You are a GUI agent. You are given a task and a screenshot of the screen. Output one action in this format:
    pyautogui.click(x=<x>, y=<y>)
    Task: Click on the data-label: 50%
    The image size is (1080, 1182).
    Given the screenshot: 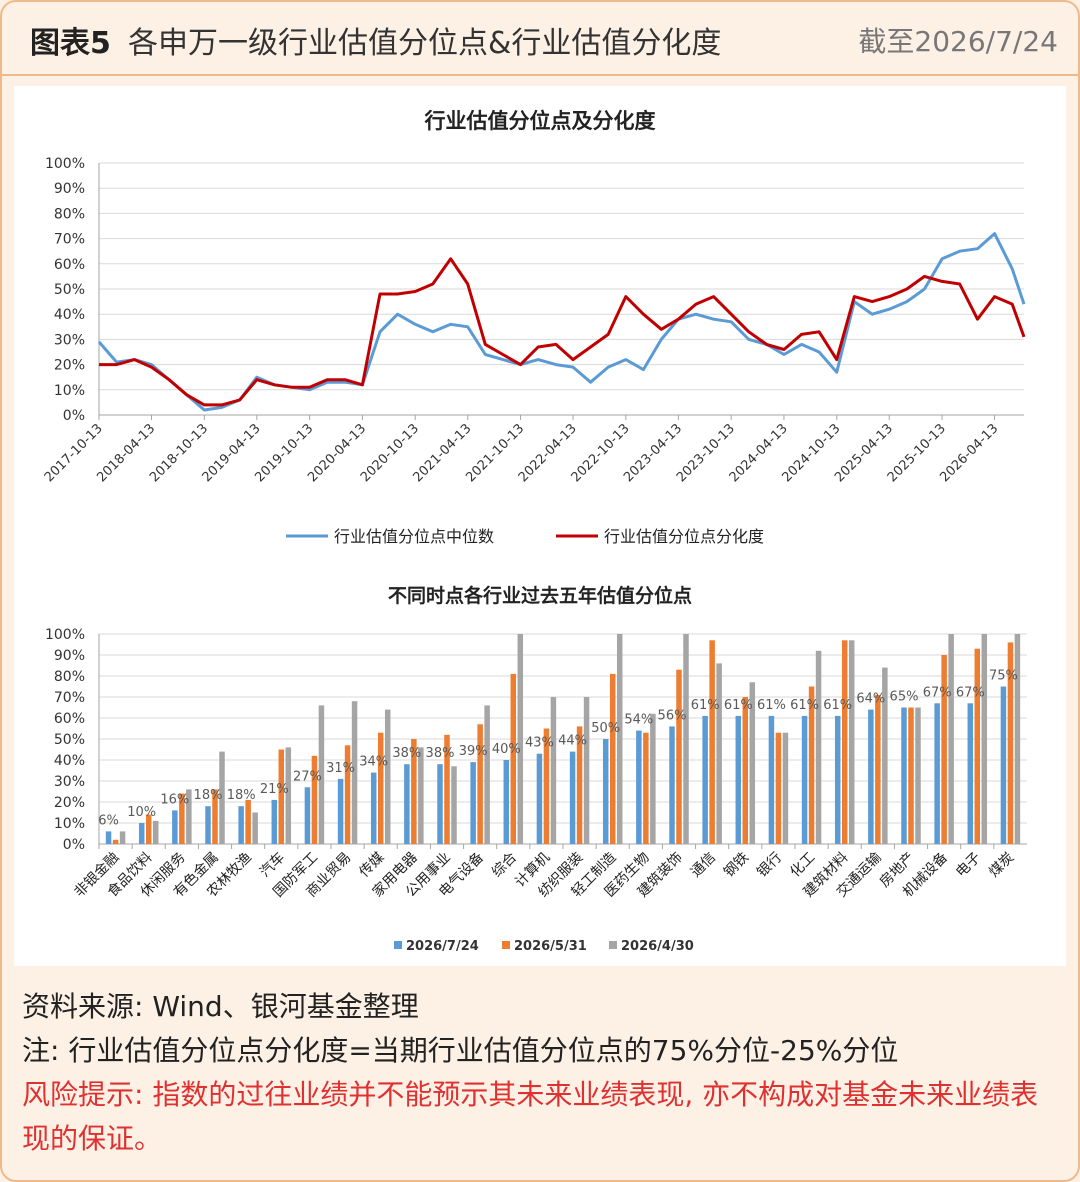 What is the action you would take?
    pyautogui.click(x=605, y=728)
    